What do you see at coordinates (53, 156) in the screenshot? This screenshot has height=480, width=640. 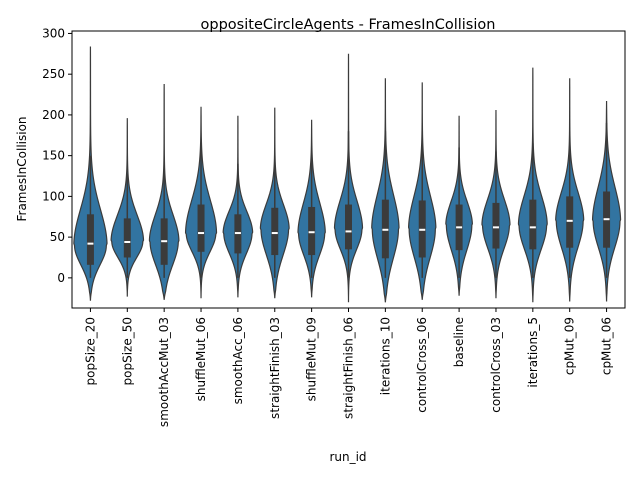 I see `y-tick-label: 150` at bounding box center [53, 156].